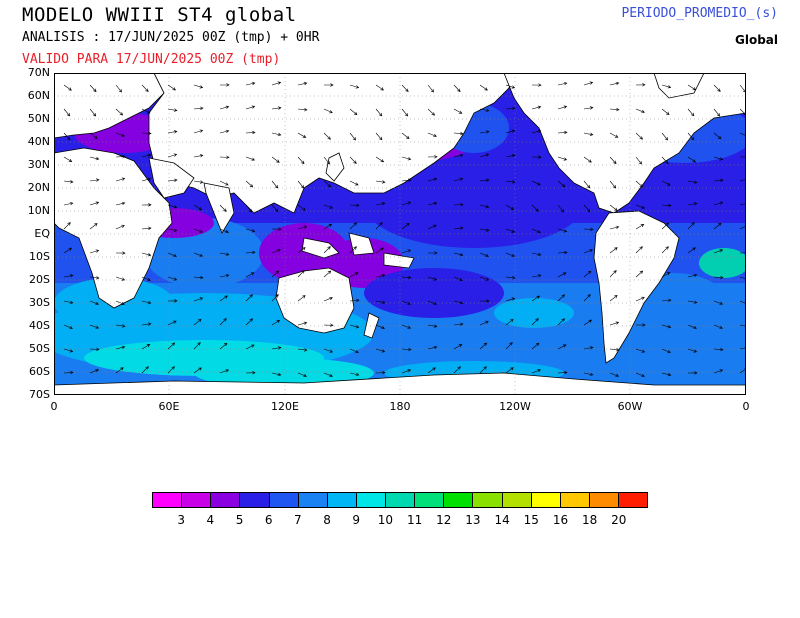 The width and height of the screenshot is (800, 618). Describe the element at coordinates (756, 40) in the screenshot. I see `region-label: Global` at that location.